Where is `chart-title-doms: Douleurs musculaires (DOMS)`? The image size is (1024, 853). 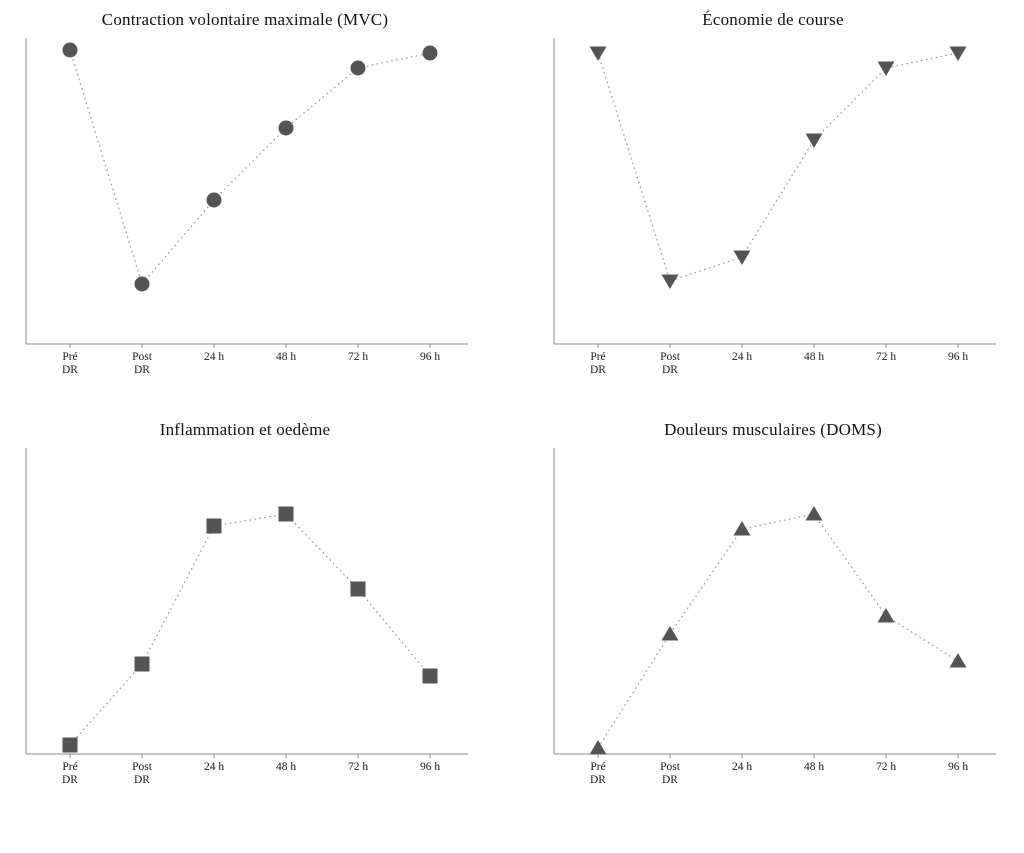 chart-title-doms: Douleurs musculaires (DOMS) is located at coordinates (773, 429).